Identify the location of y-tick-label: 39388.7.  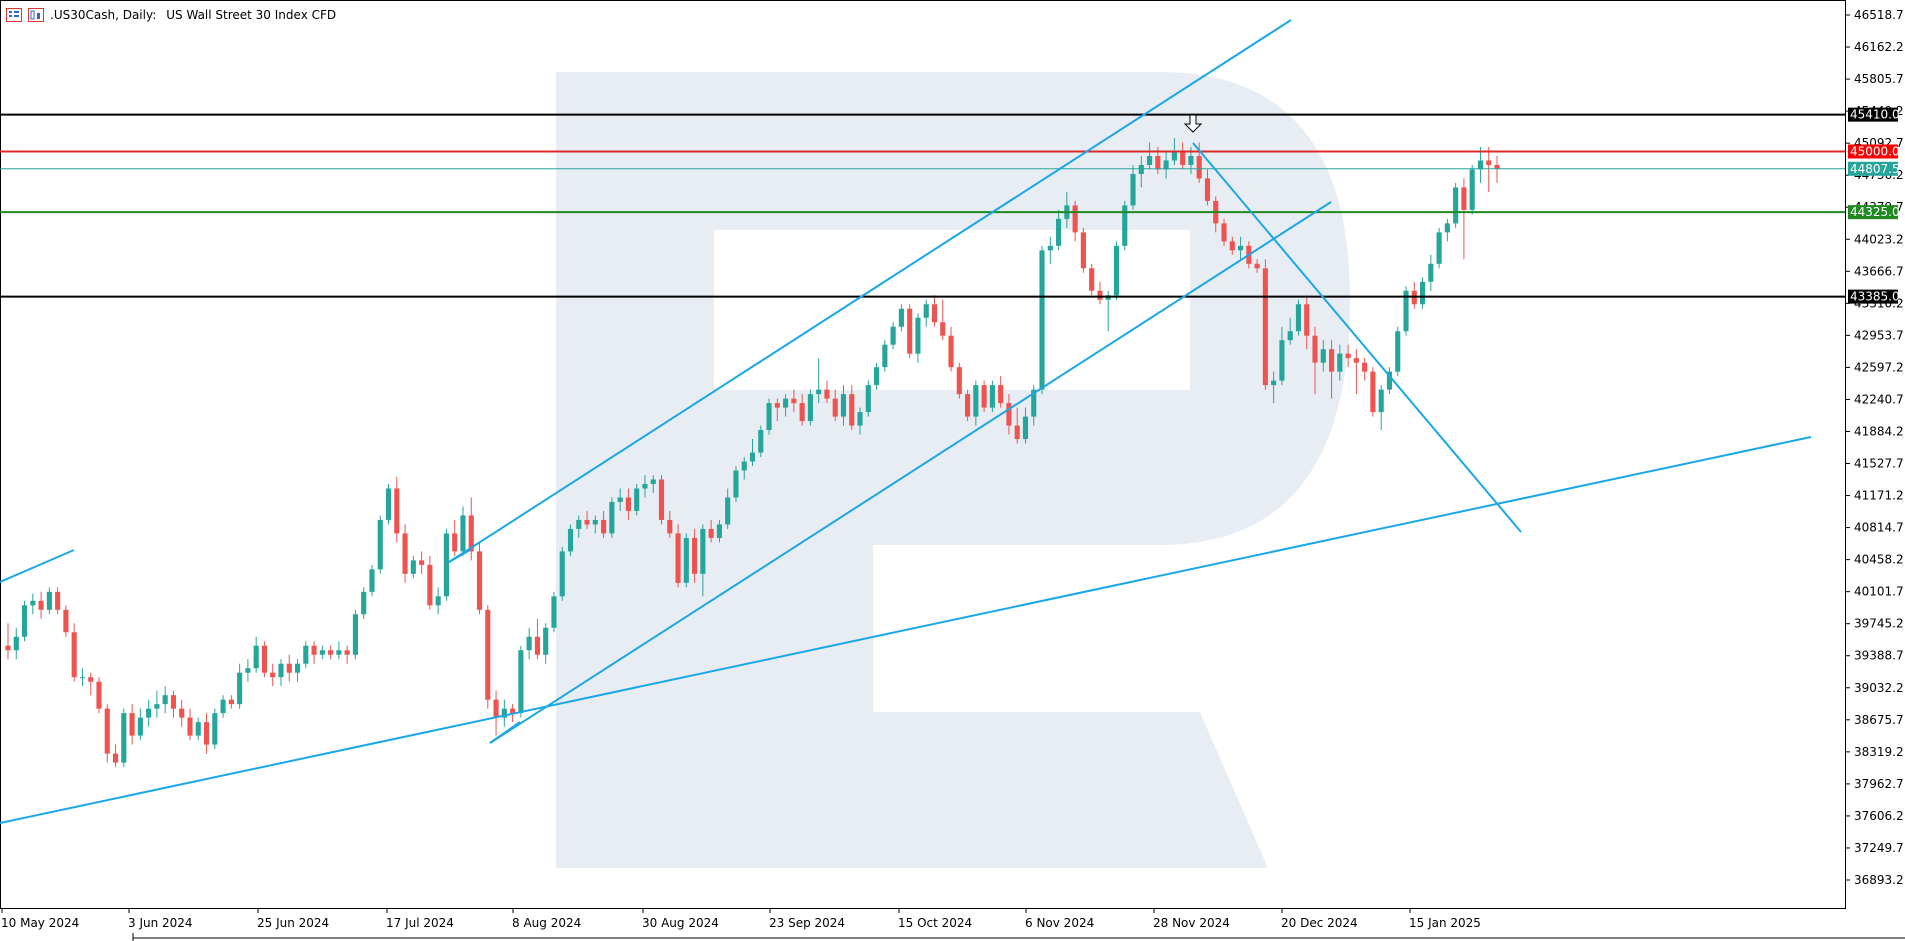
(1879, 656).